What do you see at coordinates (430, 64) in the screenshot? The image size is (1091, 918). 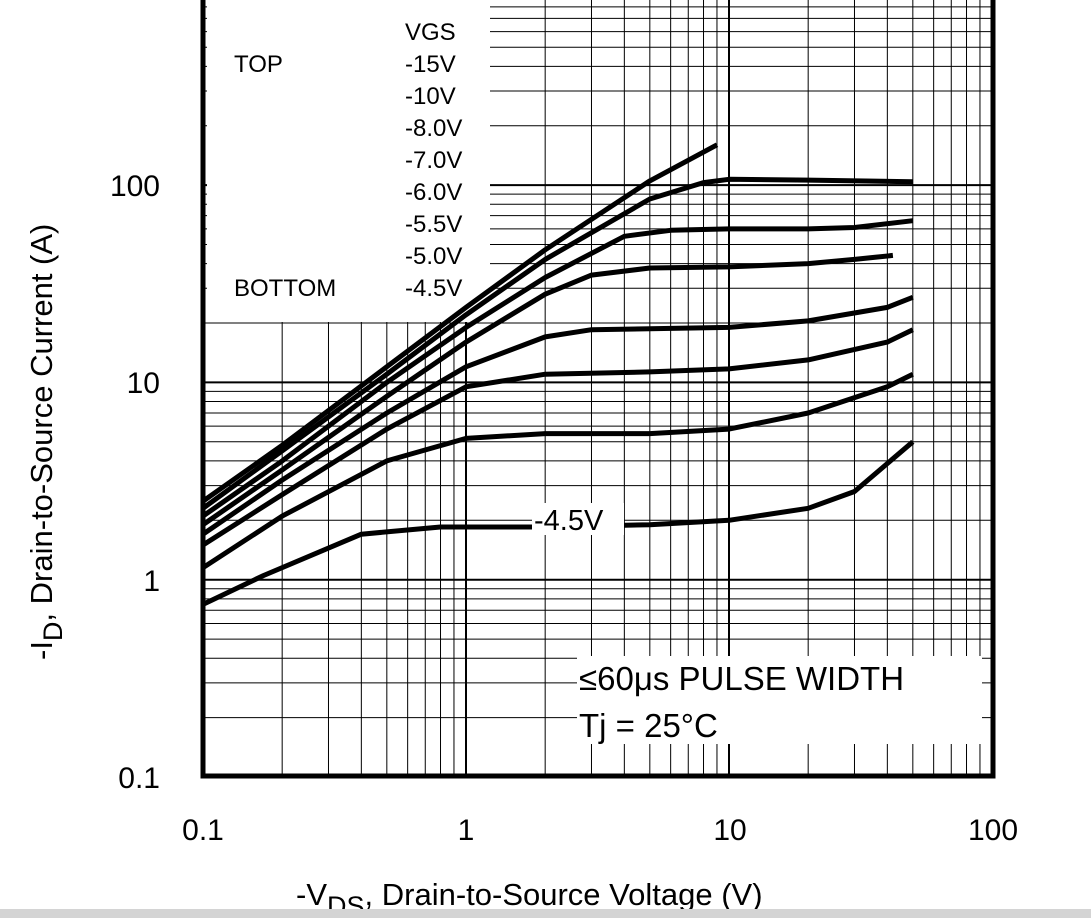 I see `legend-entry: -15V` at bounding box center [430, 64].